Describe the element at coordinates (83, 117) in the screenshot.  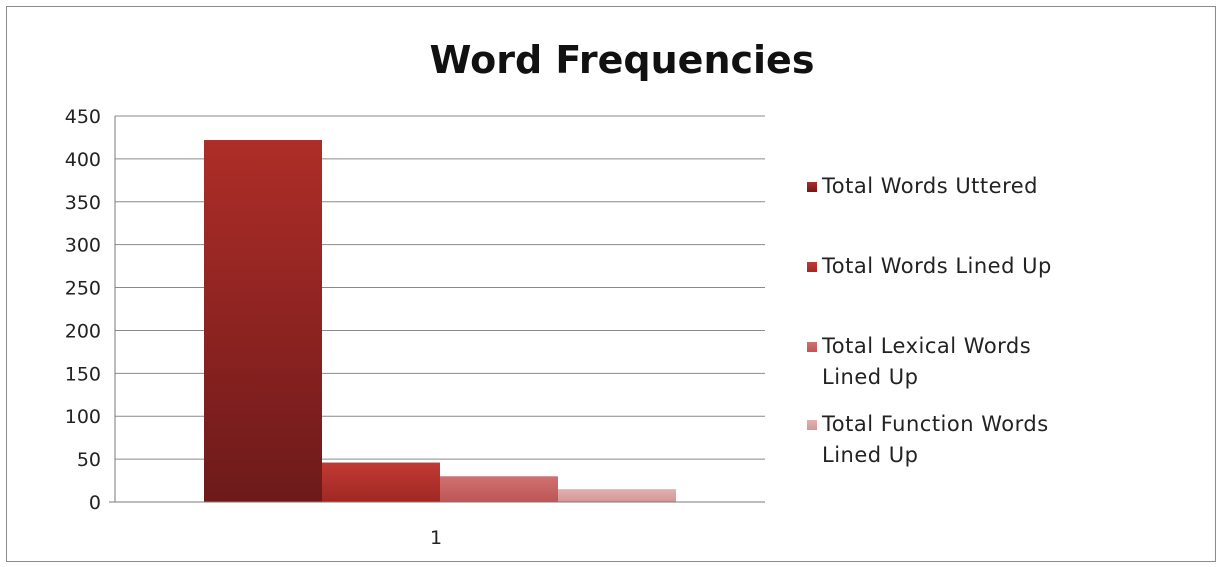
I see `y-tick-label: 450` at that location.